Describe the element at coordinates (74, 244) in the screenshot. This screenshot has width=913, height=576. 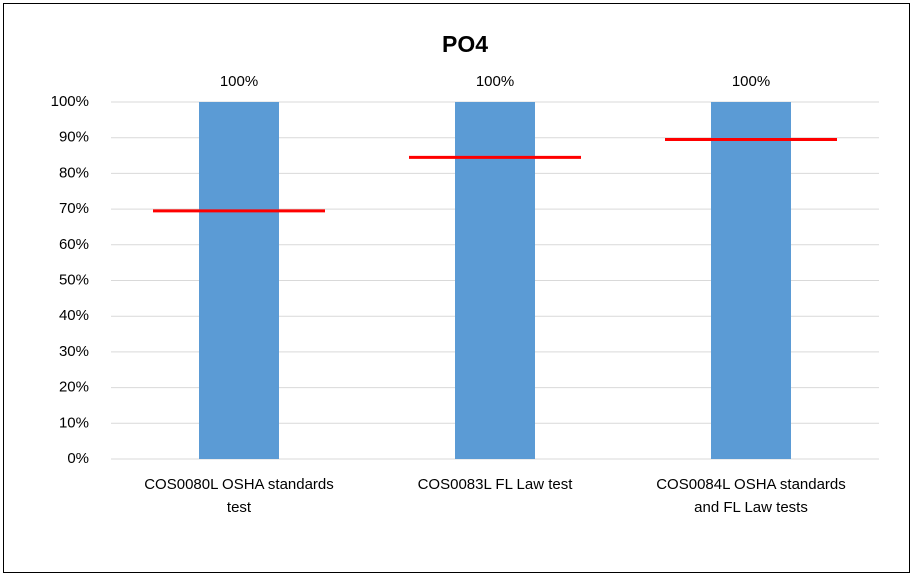
I see `y-tick-label: 60%` at that location.